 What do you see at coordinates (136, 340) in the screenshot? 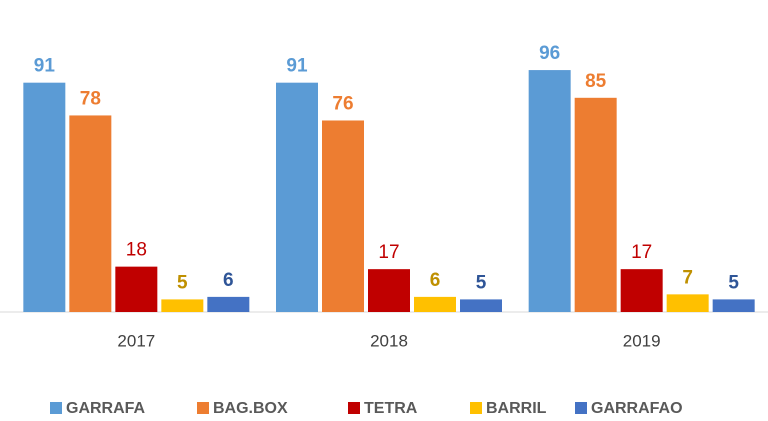
I see `x-tick-label: 2017` at bounding box center [136, 340].